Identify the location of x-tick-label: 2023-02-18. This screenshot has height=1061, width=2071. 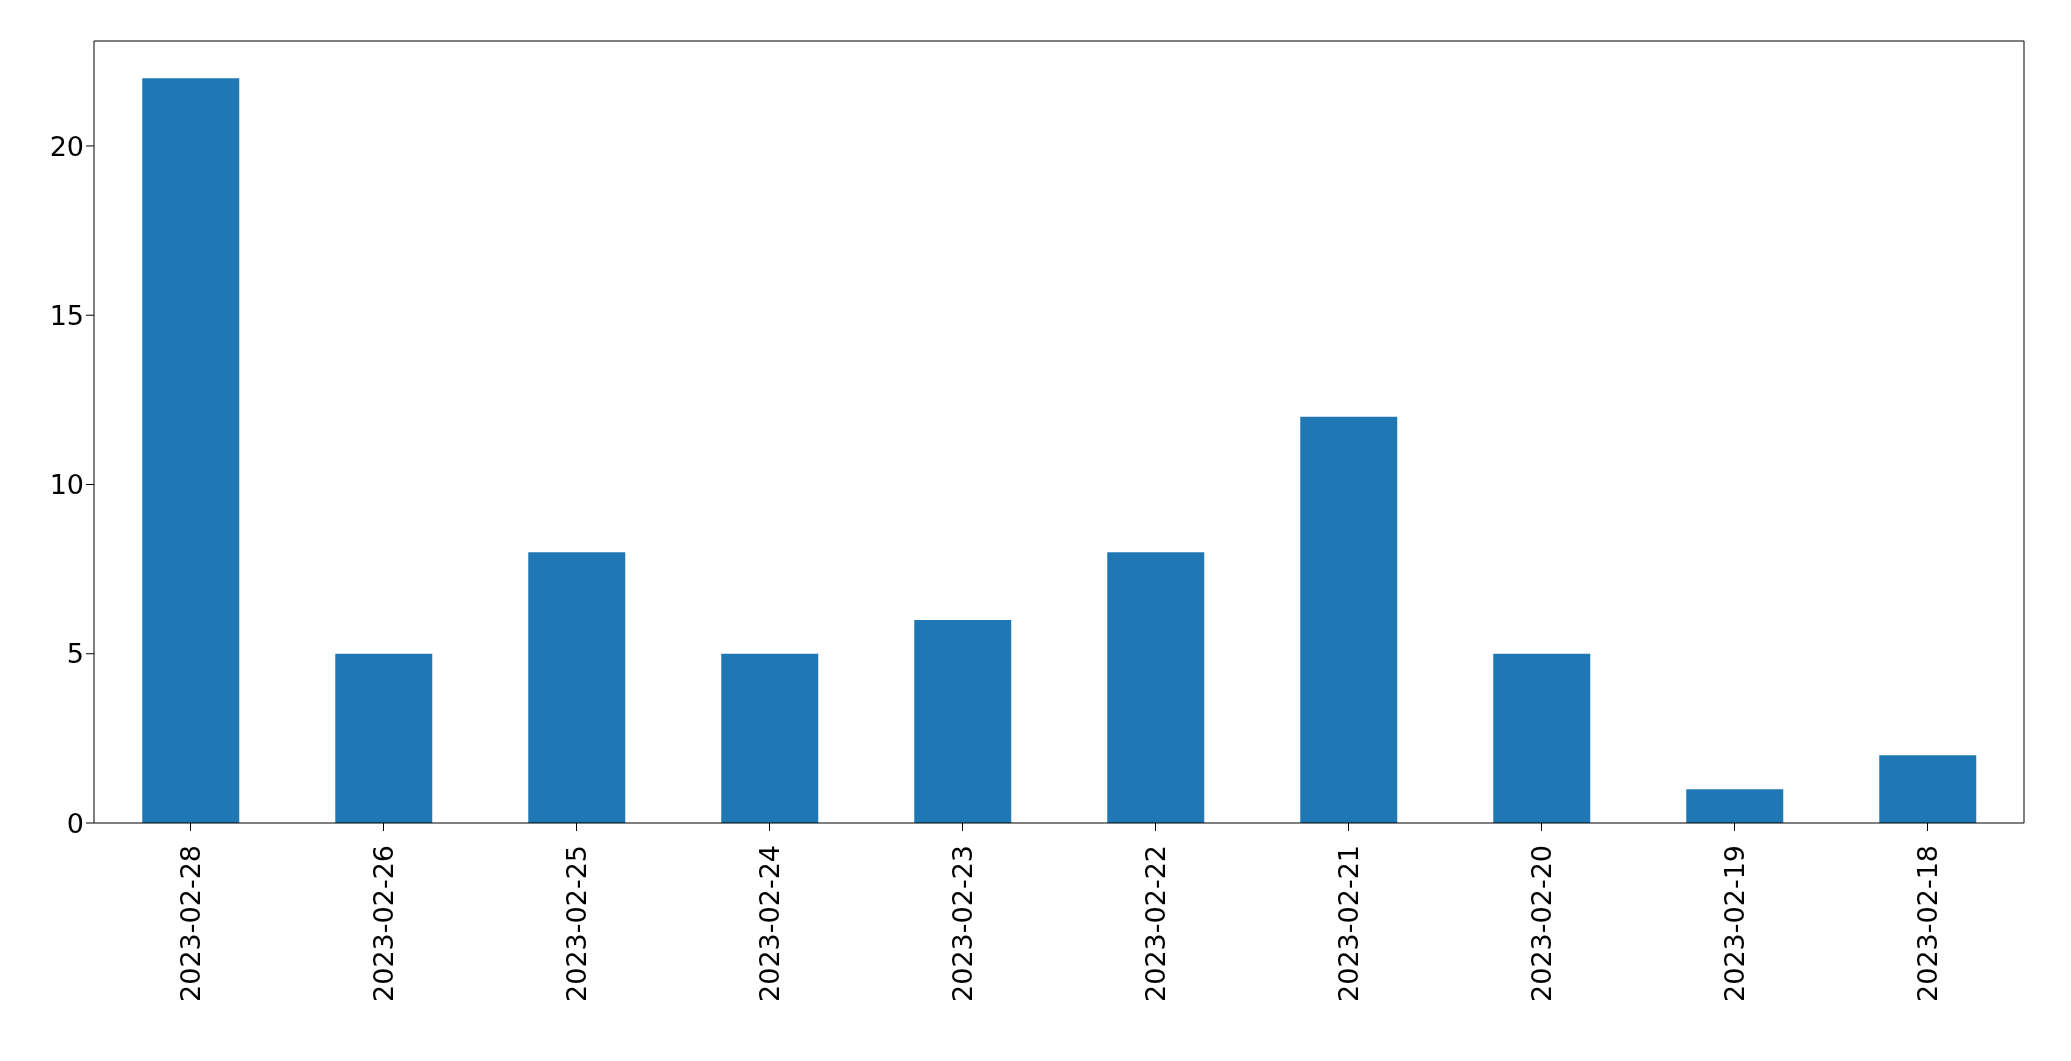
(1927, 923).